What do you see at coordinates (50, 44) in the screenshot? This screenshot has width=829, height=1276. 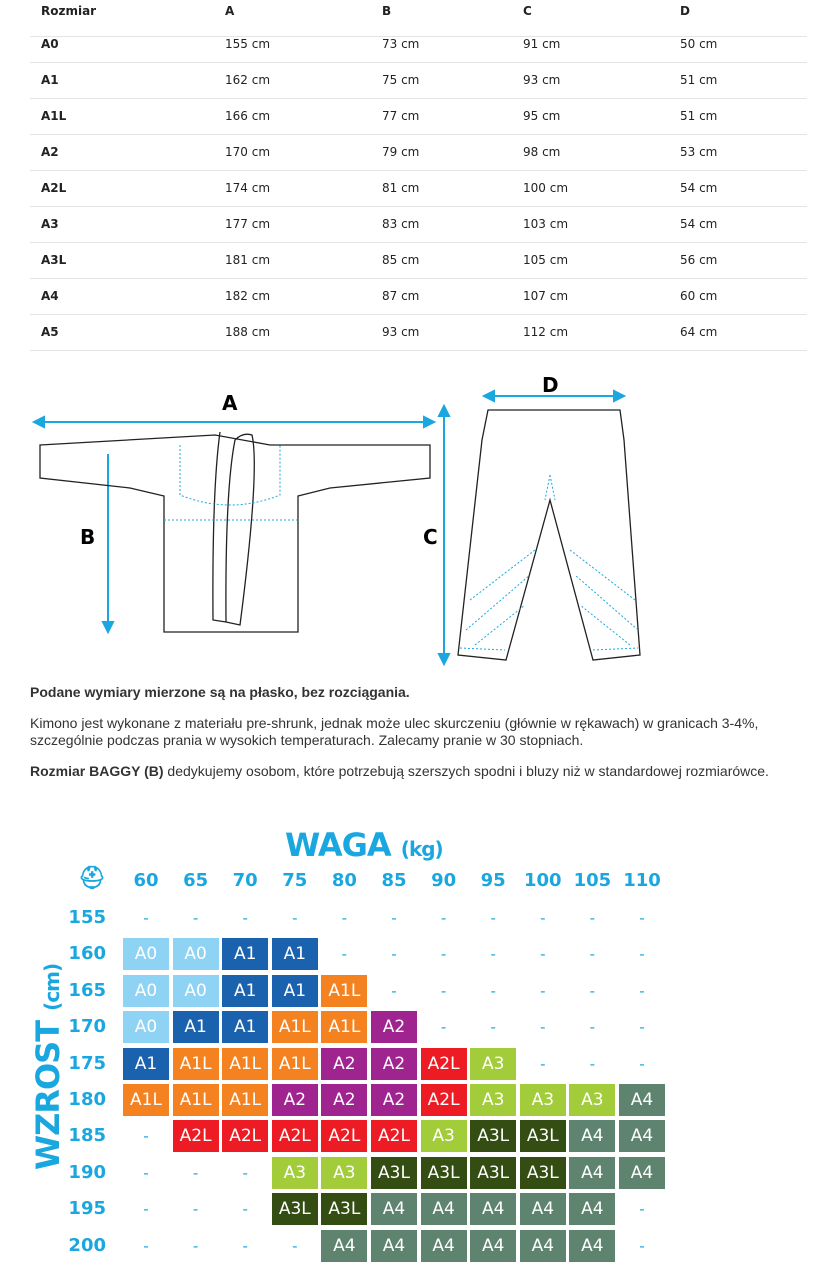 I see `table-cell: A0` at bounding box center [50, 44].